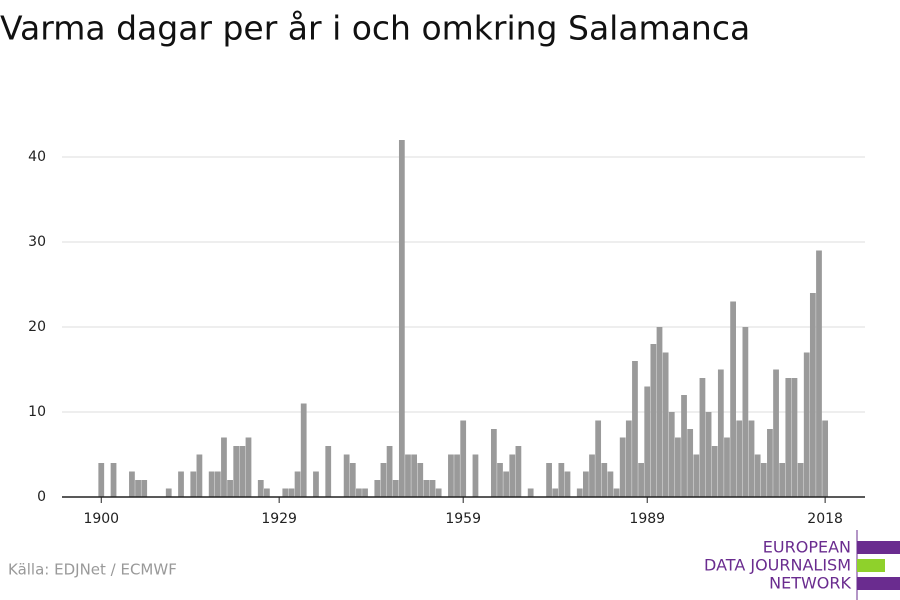 Image resolution: width=900 pixels, height=600 pixels. Describe the element at coordinates (810, 583) in the screenshot. I see `logo-text: NETWORK` at that location.